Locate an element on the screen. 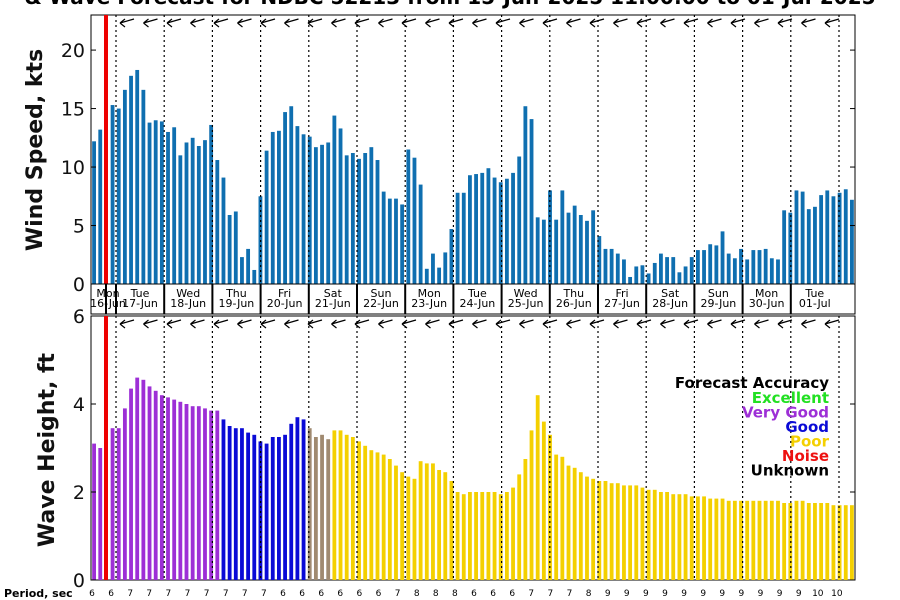 This screenshot has width=900, height=600. day-weekday-label: Wed is located at coordinates (526, 293).